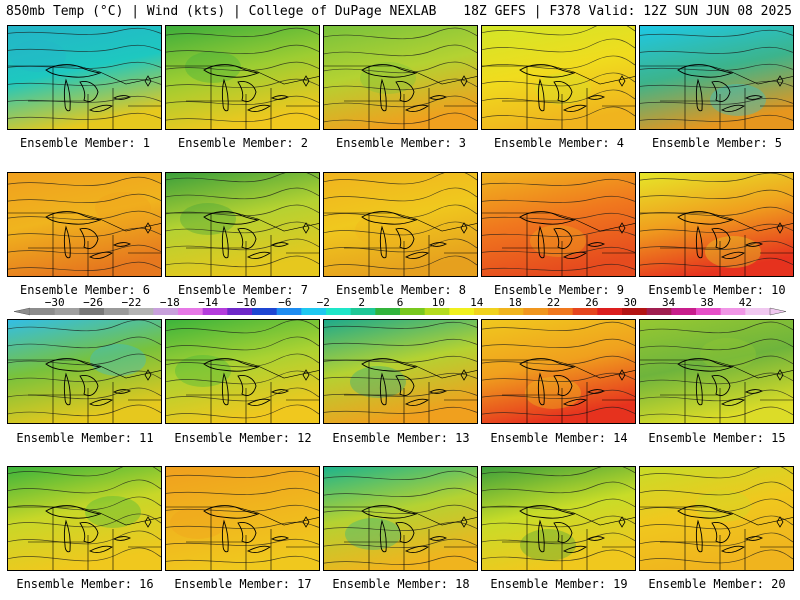 The height and width of the screenshot is (600, 800). Describe the element at coordinates (85, 438) in the screenshot. I see `member-label: Ensemble Member: 11` at that location.